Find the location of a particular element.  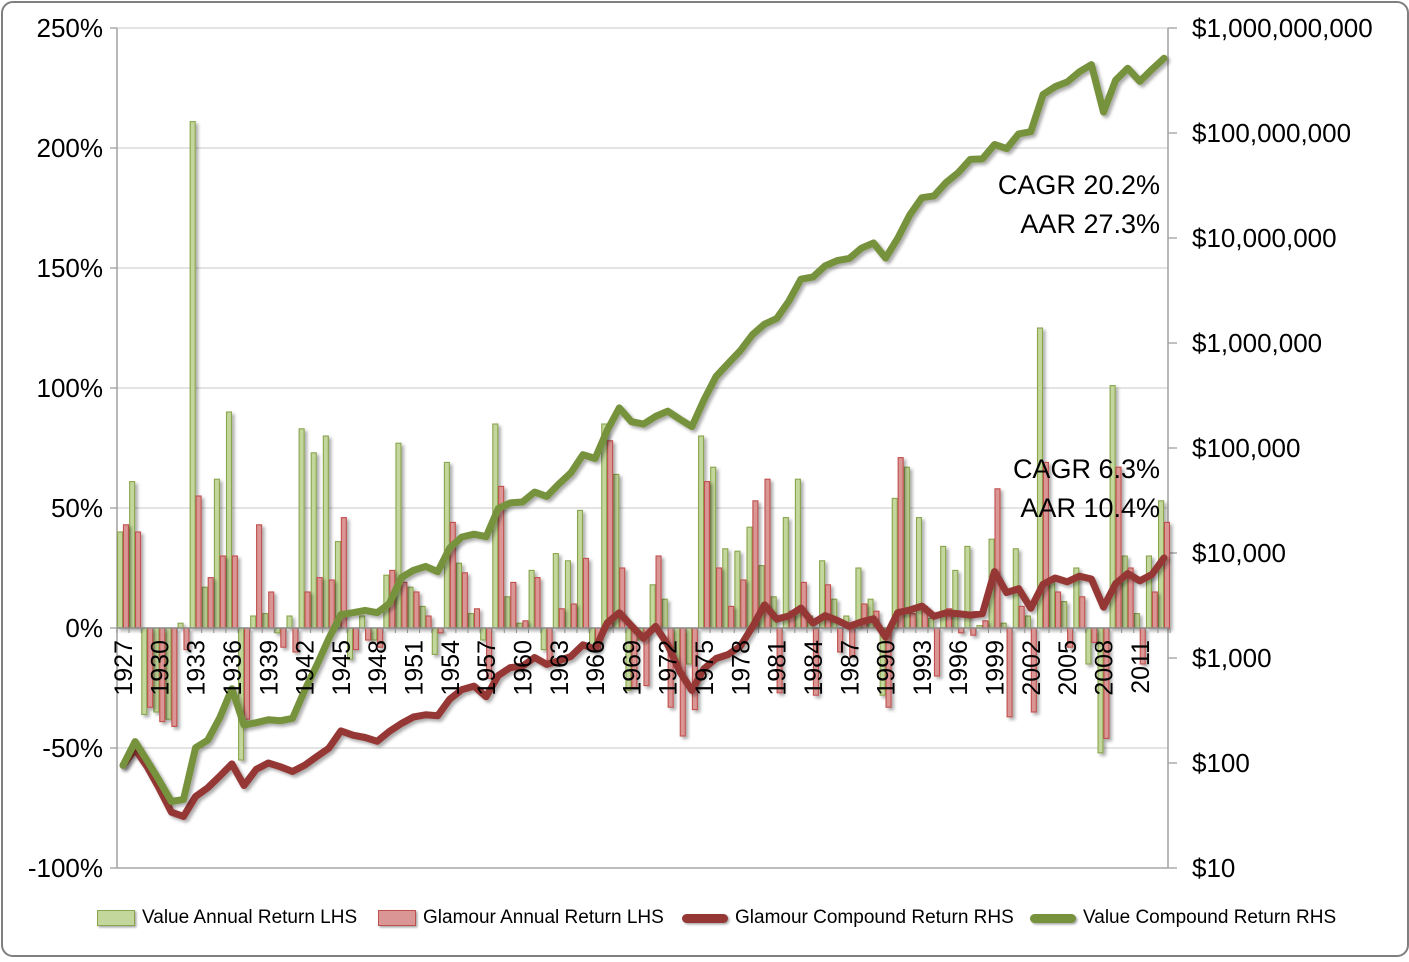

glamour-annual-swatch-icon is located at coordinates (397, 918).